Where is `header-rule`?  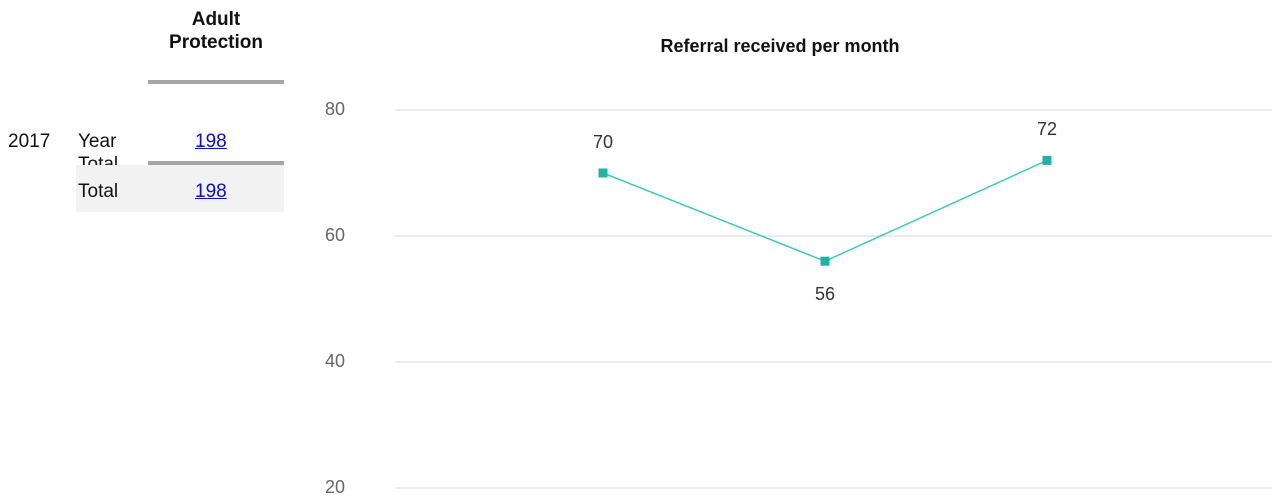 header-rule is located at coordinates (216, 82).